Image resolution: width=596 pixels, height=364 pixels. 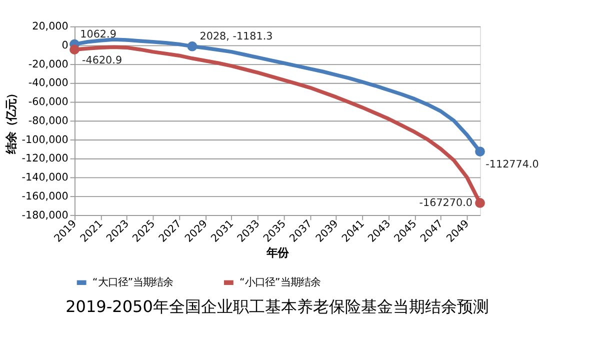 I want to click on annotation: -112774.0, so click(x=512, y=164).